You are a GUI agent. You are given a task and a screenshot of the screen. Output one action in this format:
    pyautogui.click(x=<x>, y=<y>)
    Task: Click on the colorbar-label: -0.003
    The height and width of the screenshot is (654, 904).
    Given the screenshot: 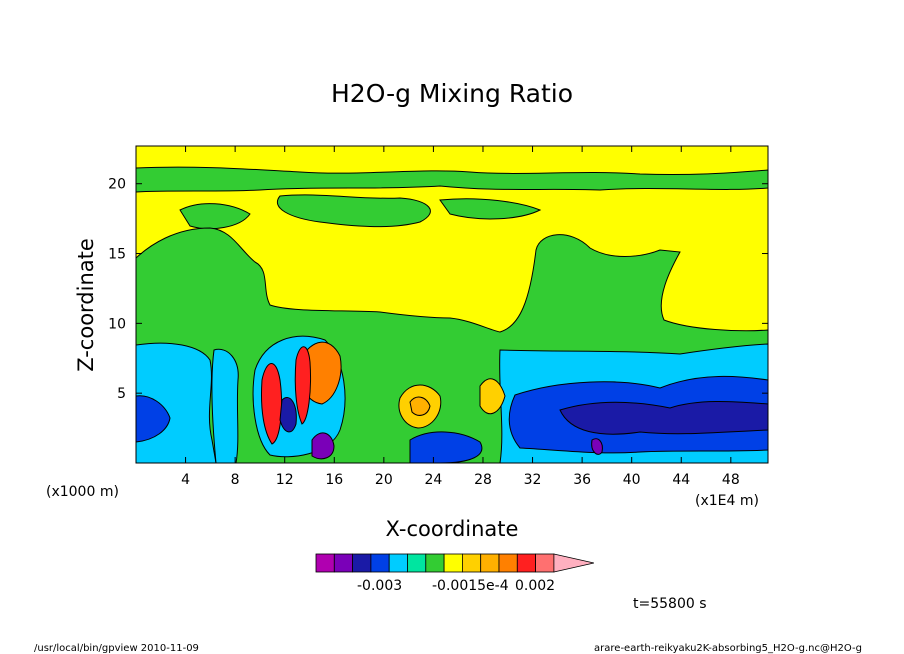 What is the action you would take?
    pyautogui.click(x=379, y=586)
    